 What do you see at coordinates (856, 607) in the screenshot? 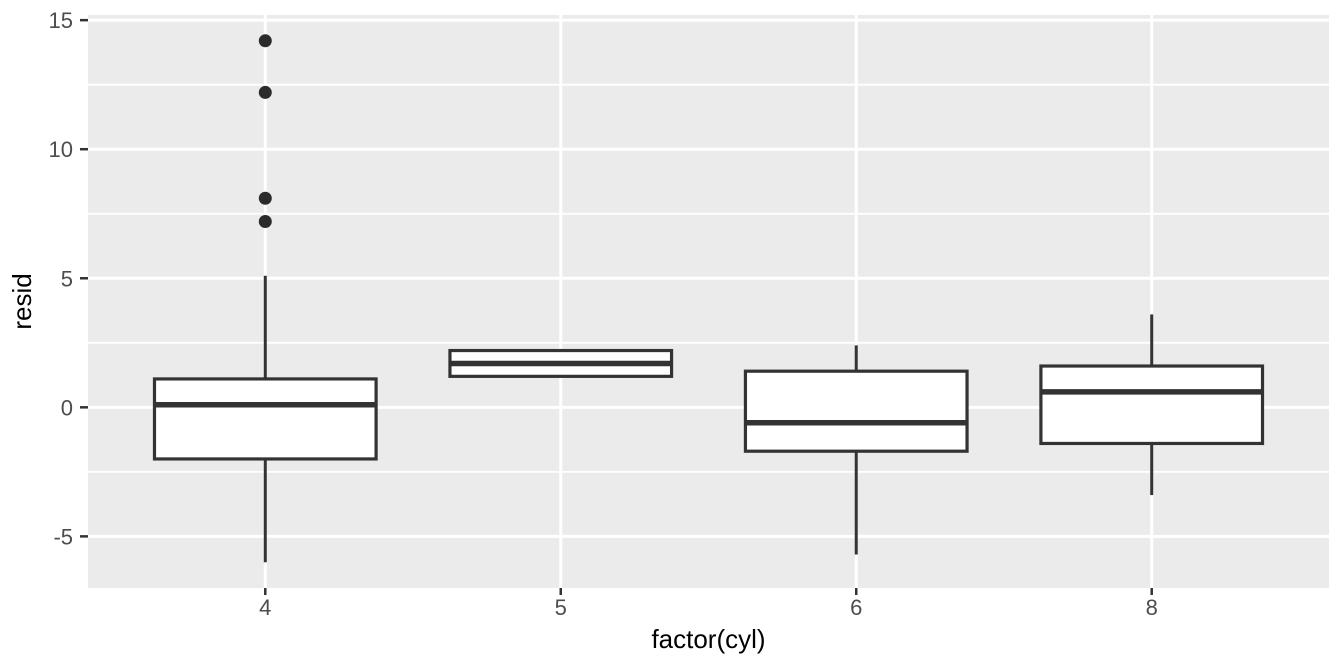
I see `x-tick-label: 6` at bounding box center [856, 607].